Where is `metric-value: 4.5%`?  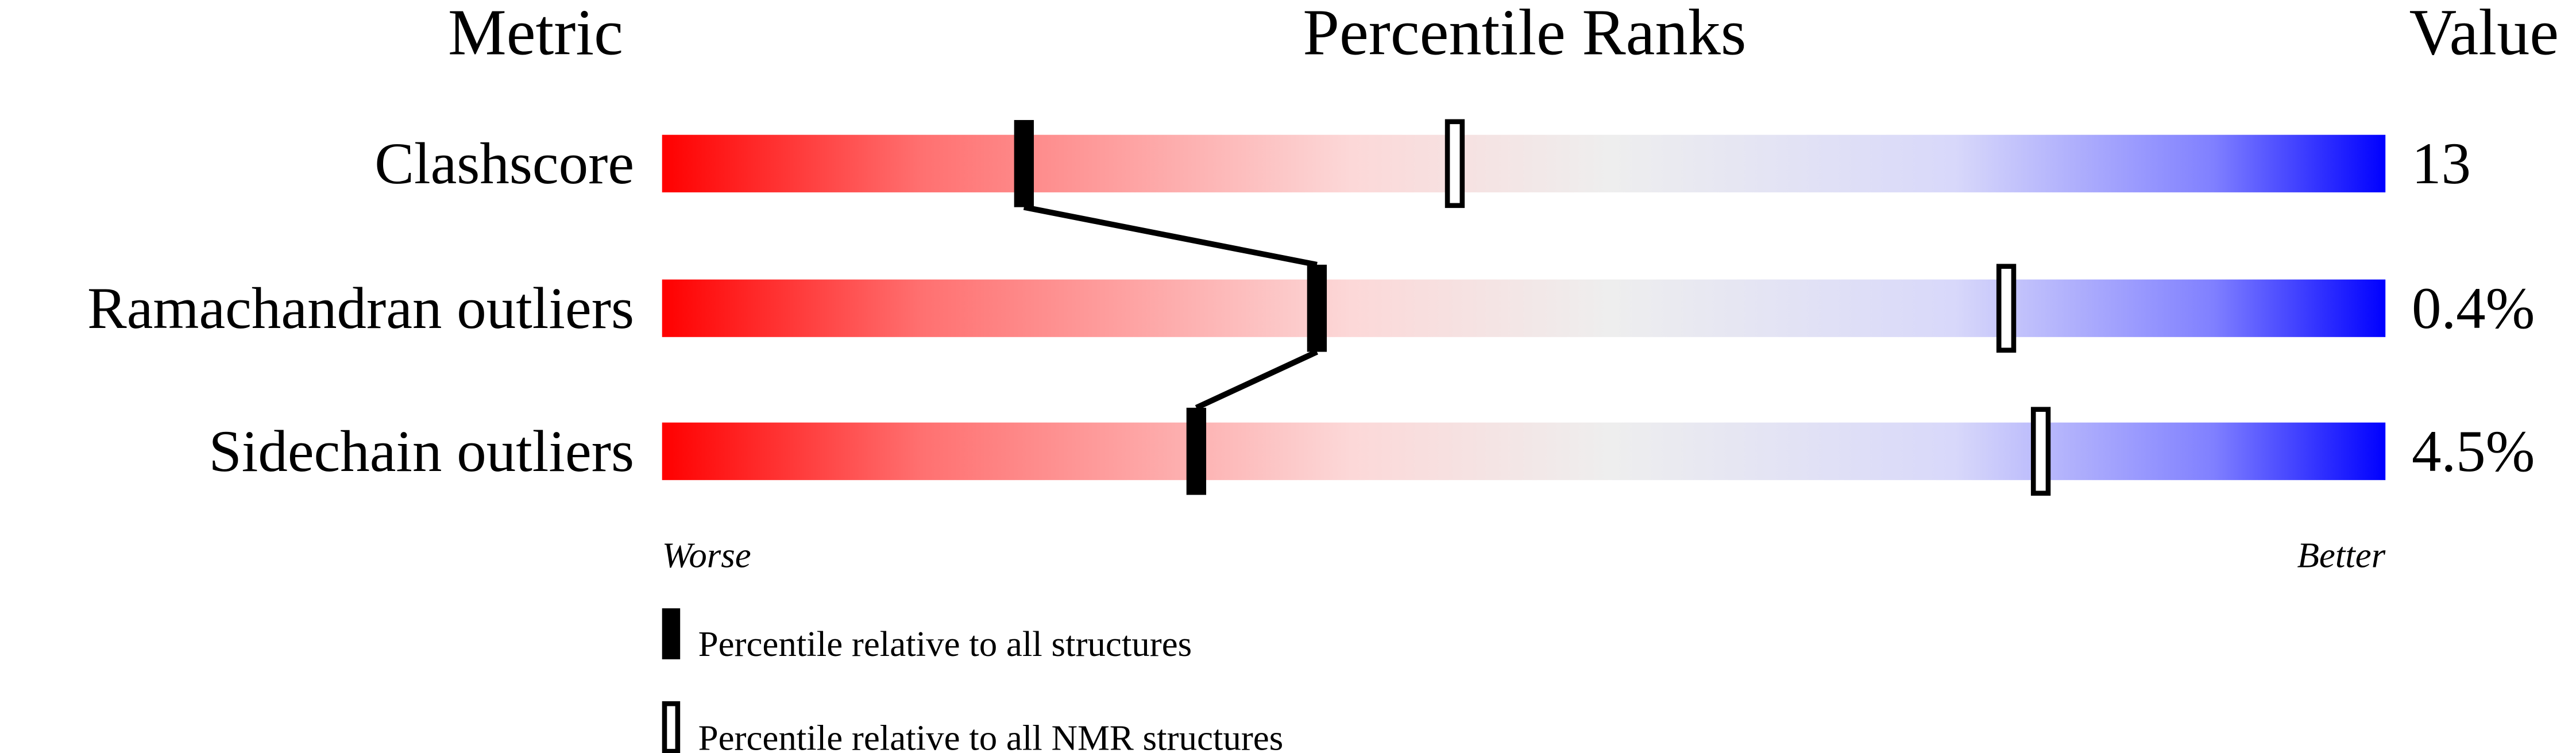
metric-value: 4.5% is located at coordinates (2473, 451).